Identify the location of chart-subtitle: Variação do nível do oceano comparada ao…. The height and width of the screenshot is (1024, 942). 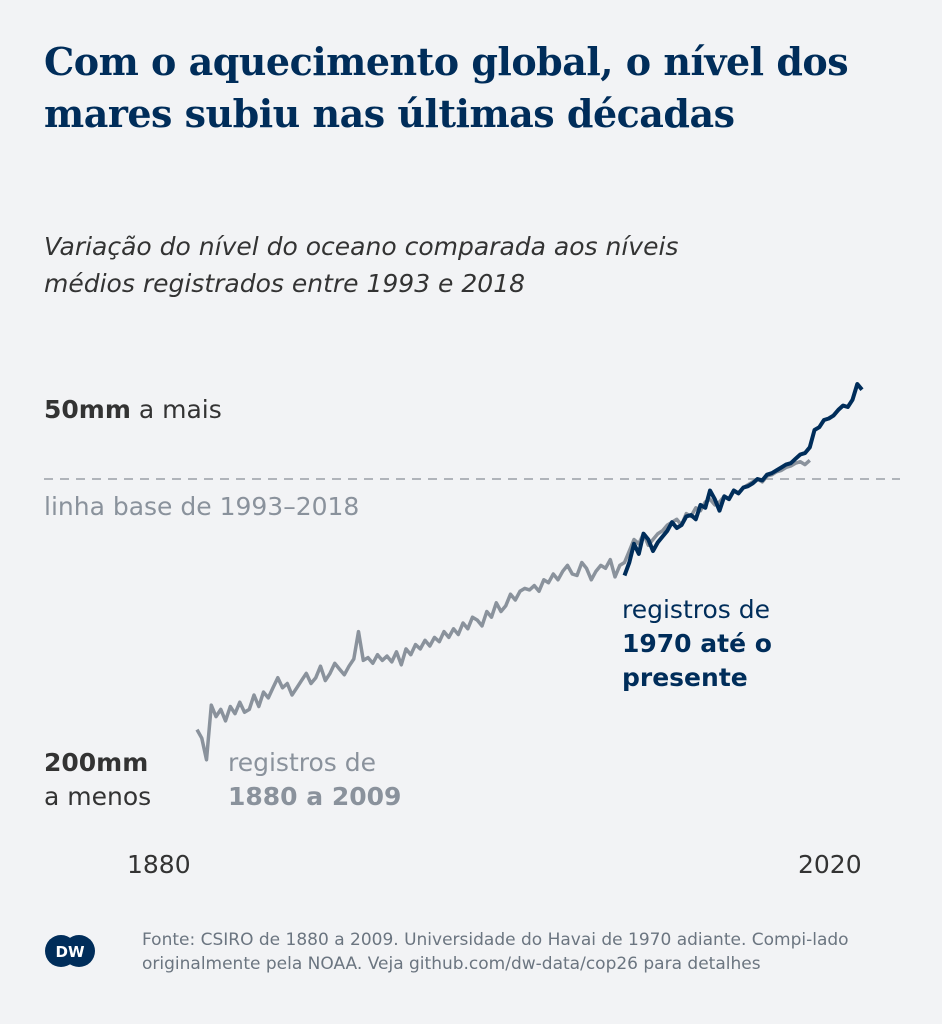
(361, 265).